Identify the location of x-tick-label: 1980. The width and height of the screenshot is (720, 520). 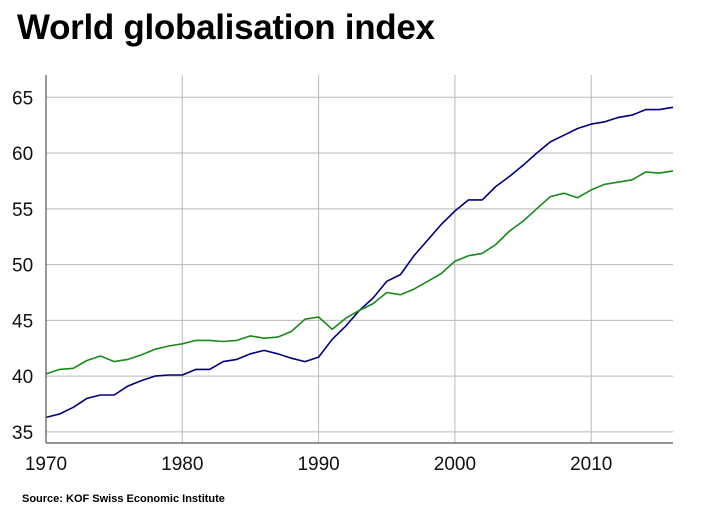
(182, 464).